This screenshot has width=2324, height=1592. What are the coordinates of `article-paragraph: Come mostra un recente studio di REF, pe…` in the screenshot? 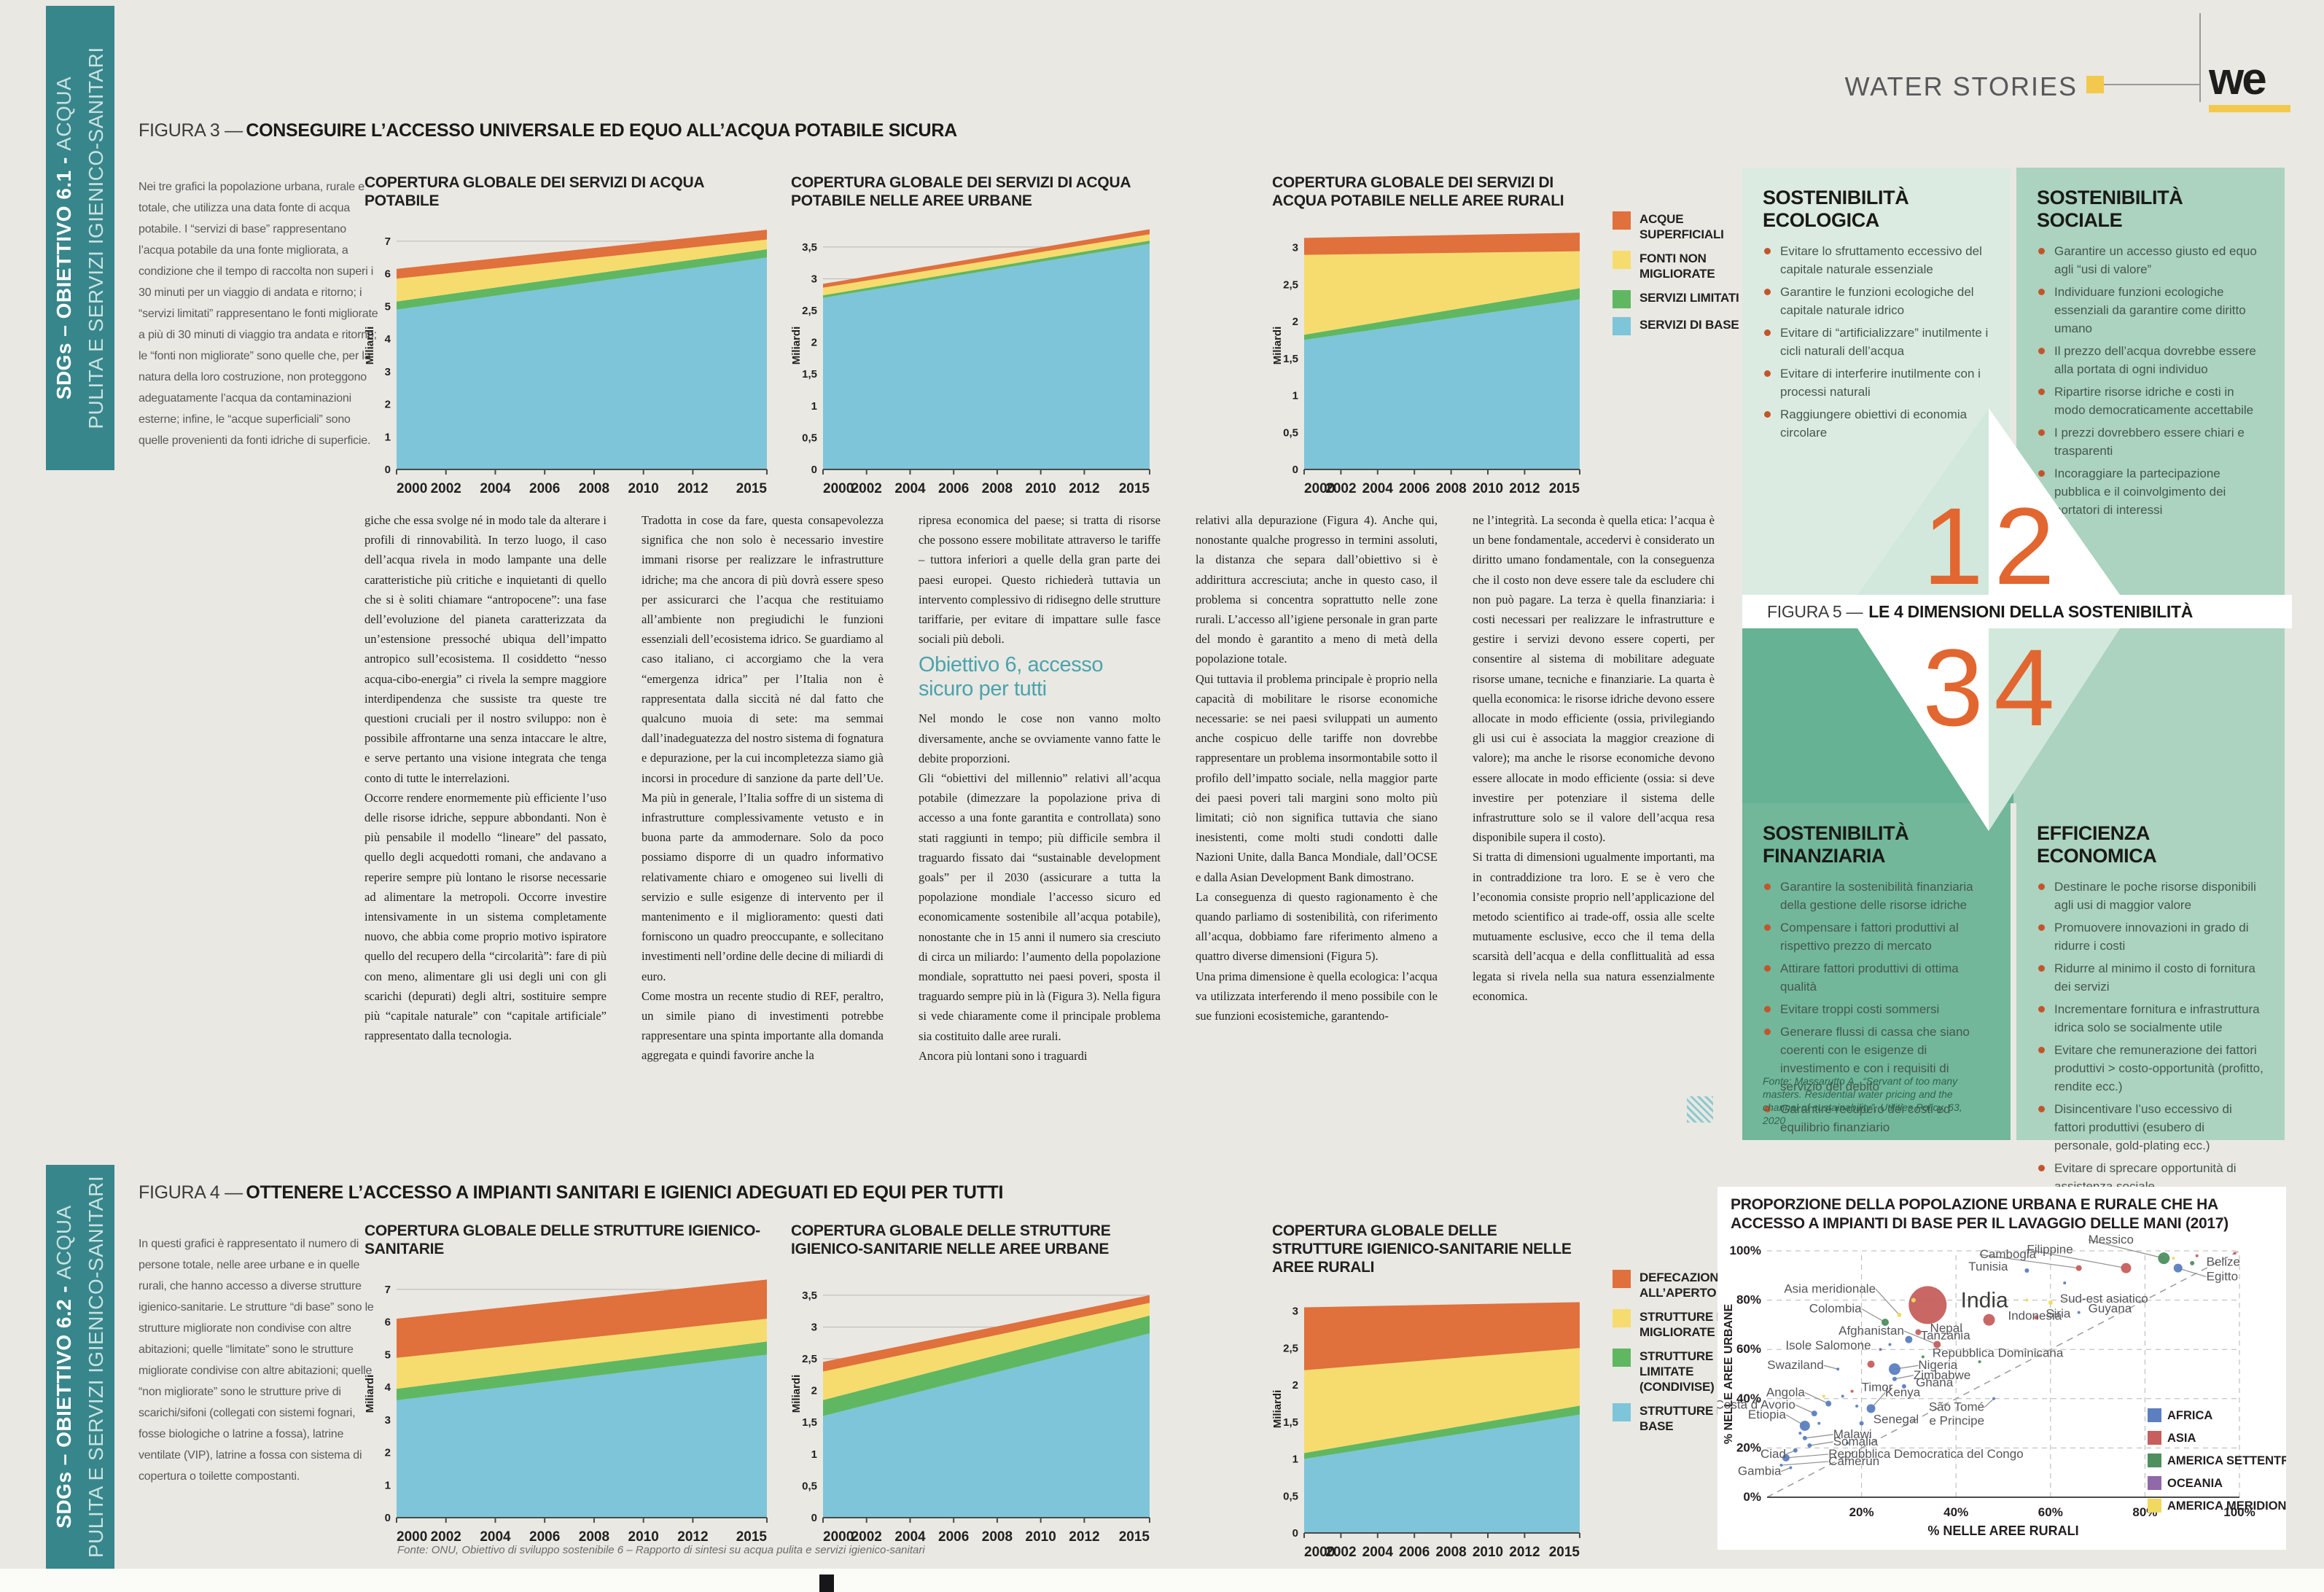 It's located at (763, 1025).